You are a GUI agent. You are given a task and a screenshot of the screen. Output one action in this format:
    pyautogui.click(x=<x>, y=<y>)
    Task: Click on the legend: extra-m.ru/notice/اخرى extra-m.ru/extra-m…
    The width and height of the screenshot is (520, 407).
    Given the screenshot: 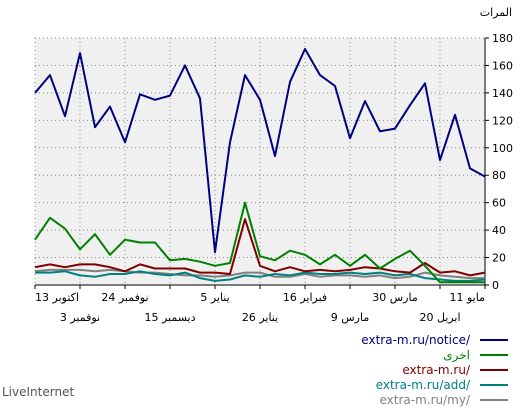 What is the action you would take?
    pyautogui.click(x=358, y=369)
    